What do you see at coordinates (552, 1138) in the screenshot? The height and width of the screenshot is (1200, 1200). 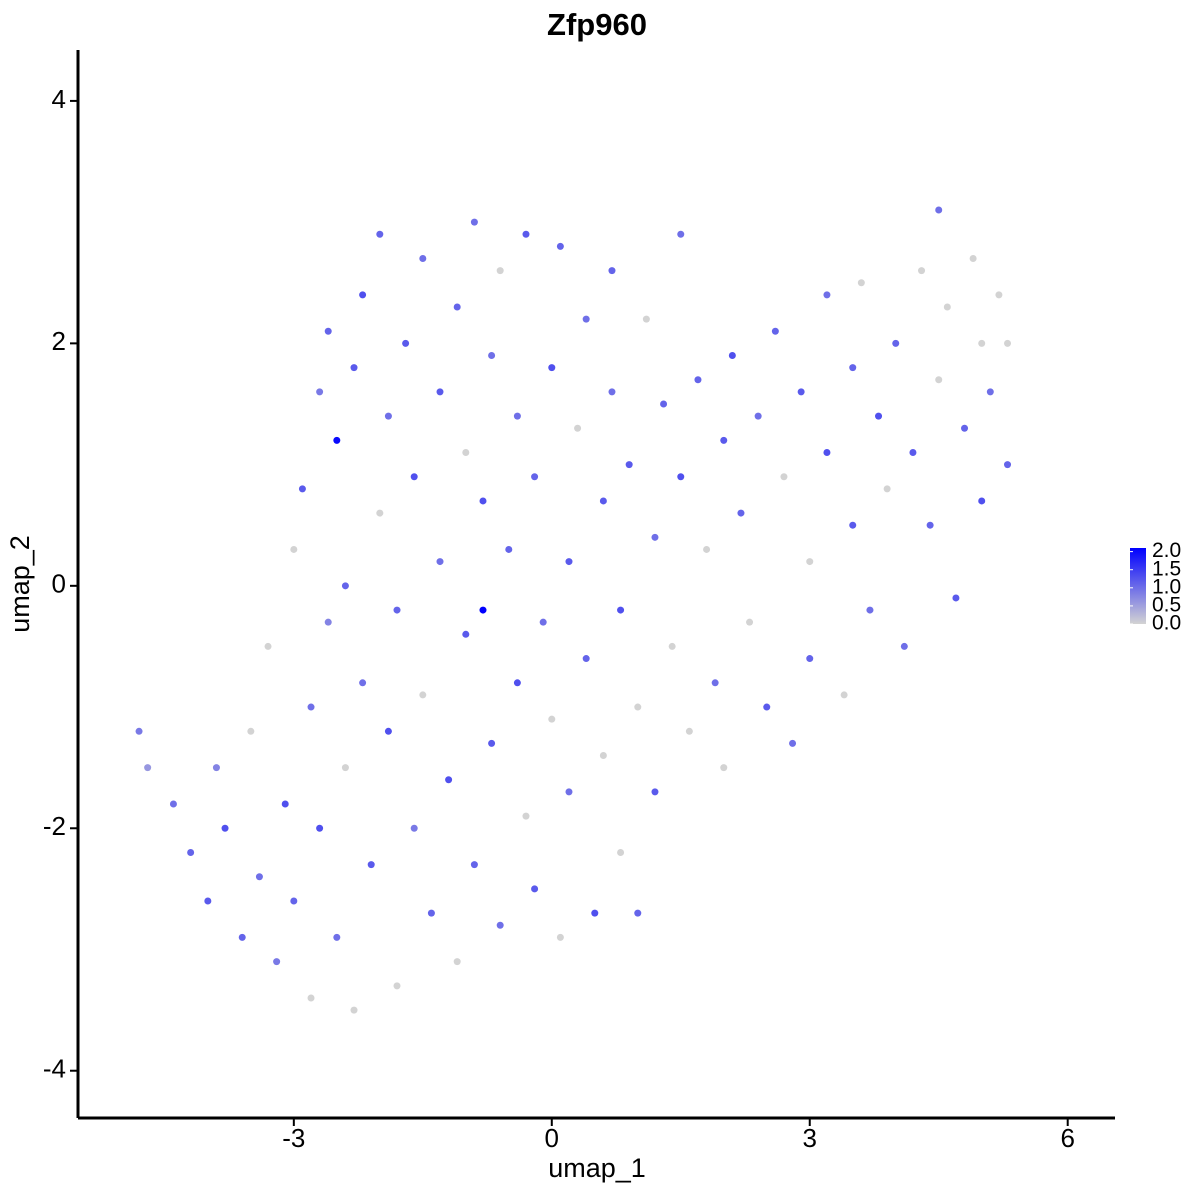 I see `x-tick-label: 0` at bounding box center [552, 1138].